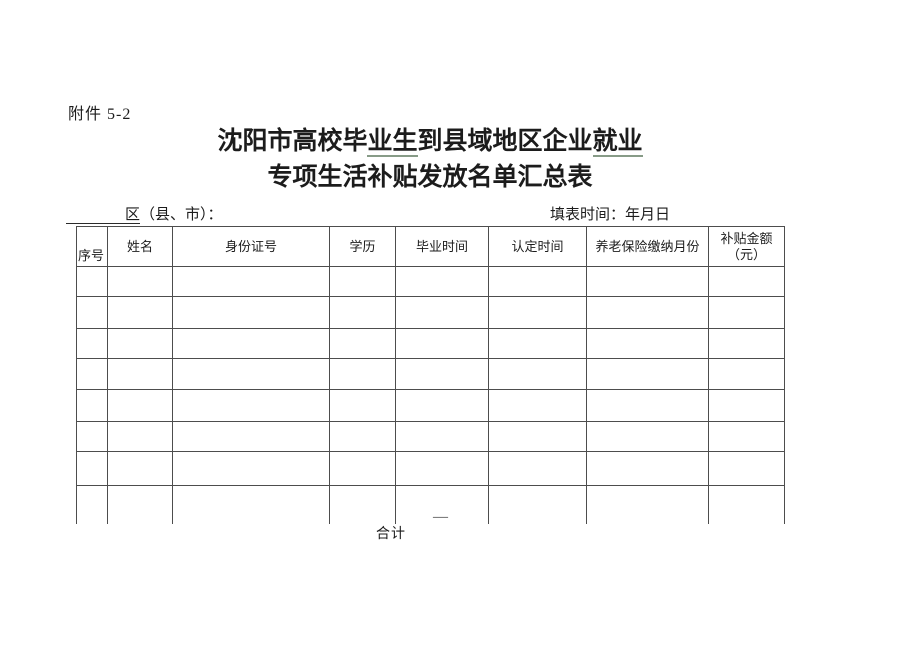  What do you see at coordinates (746, 254) in the screenshot?
I see `subsidy-amount-line2: （元）` at bounding box center [746, 254].